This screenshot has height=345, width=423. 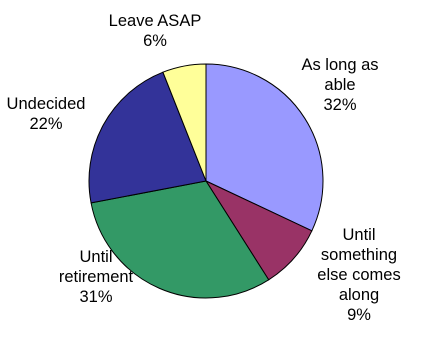 I want to click on slice-label-leave-asap: Leave ASAP 6%, so click(x=155, y=31).